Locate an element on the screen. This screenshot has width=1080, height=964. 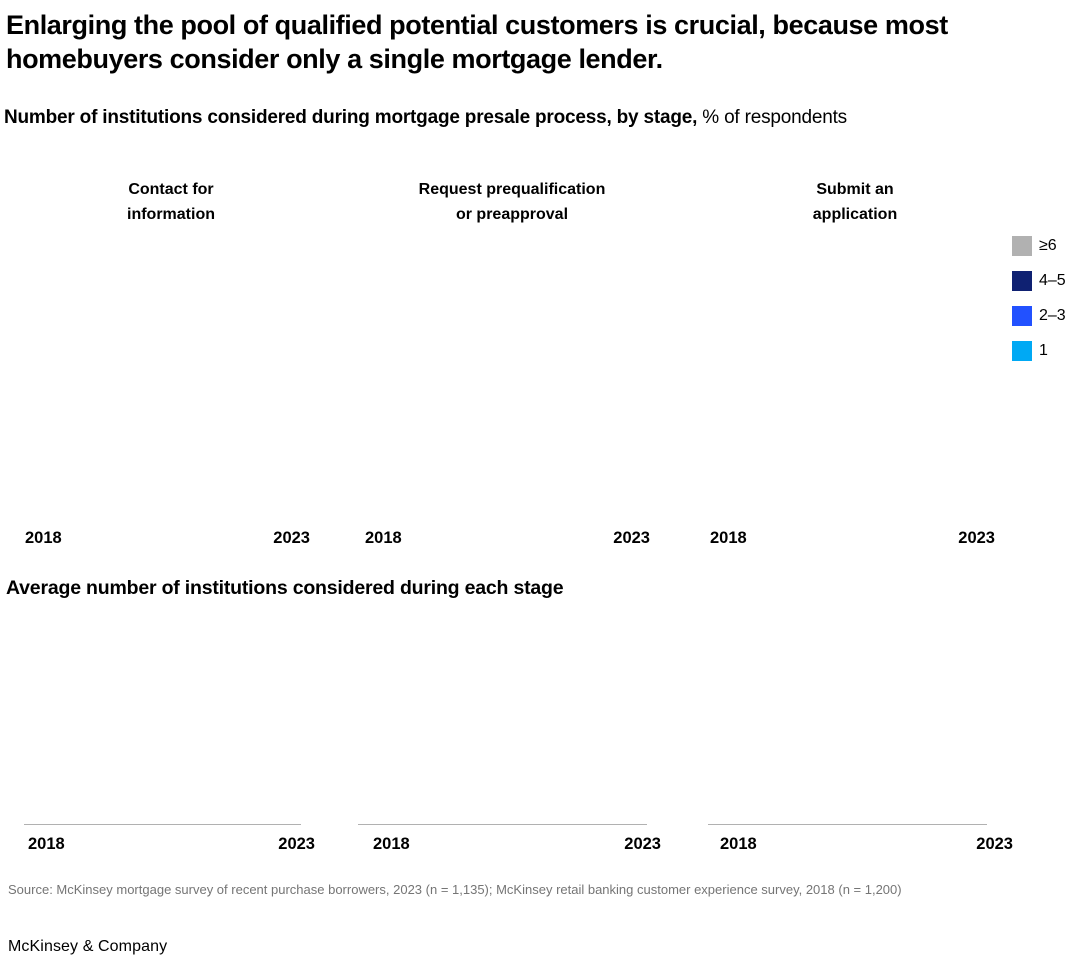
mckinsey-wordmark: McKinsey & Company is located at coordinates (88, 946).